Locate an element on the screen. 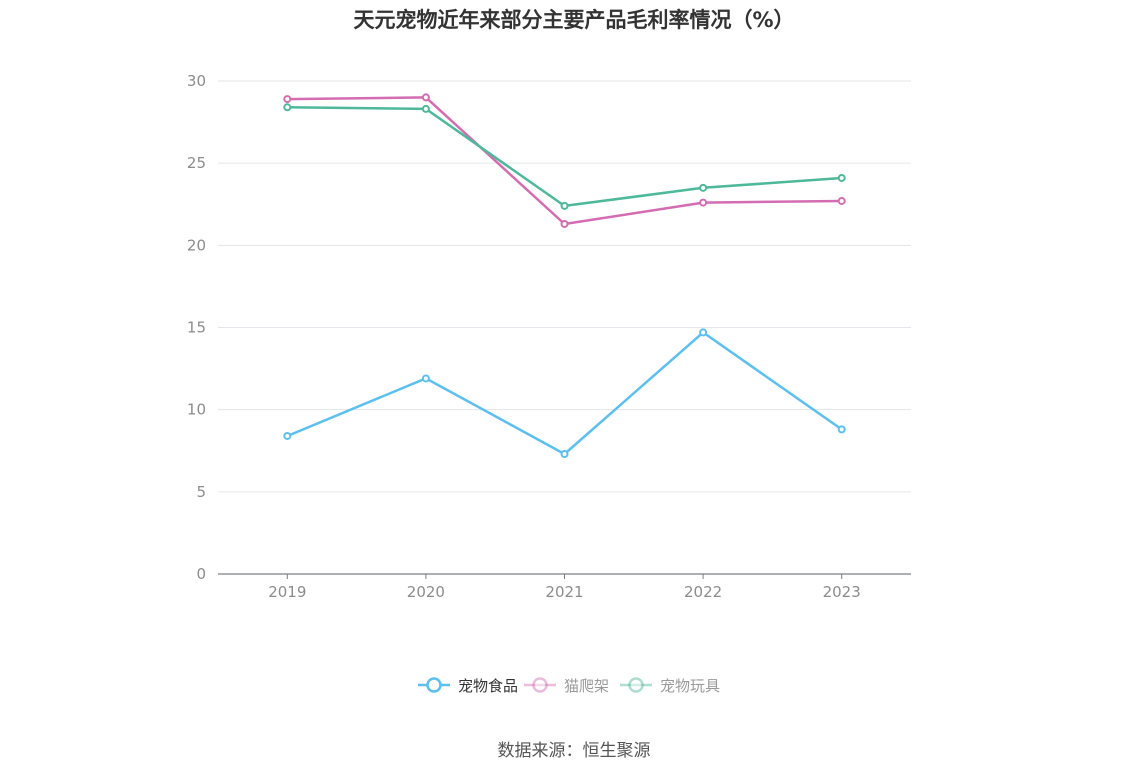 The image size is (1148, 776). legend-item: 宠物玩具 is located at coordinates (670, 686).